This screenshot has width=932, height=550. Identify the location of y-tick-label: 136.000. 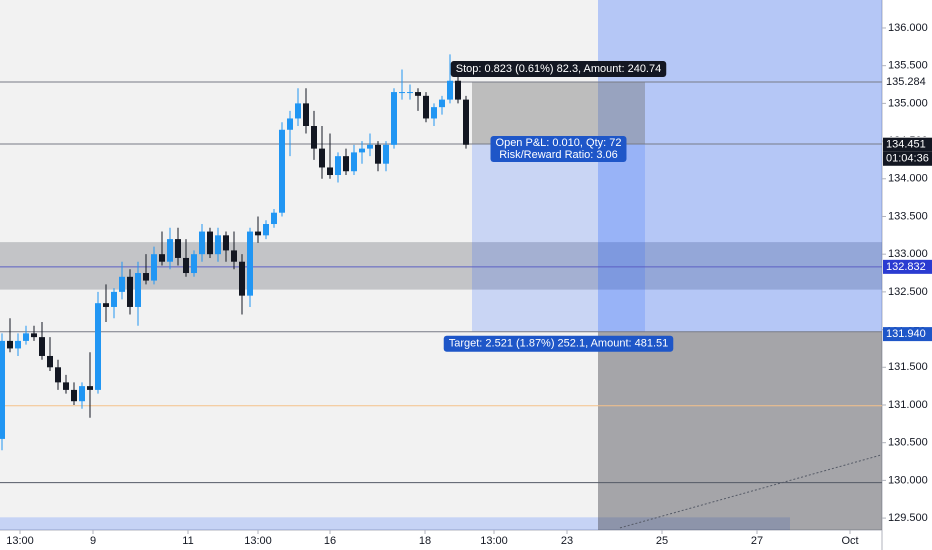
(908, 28).